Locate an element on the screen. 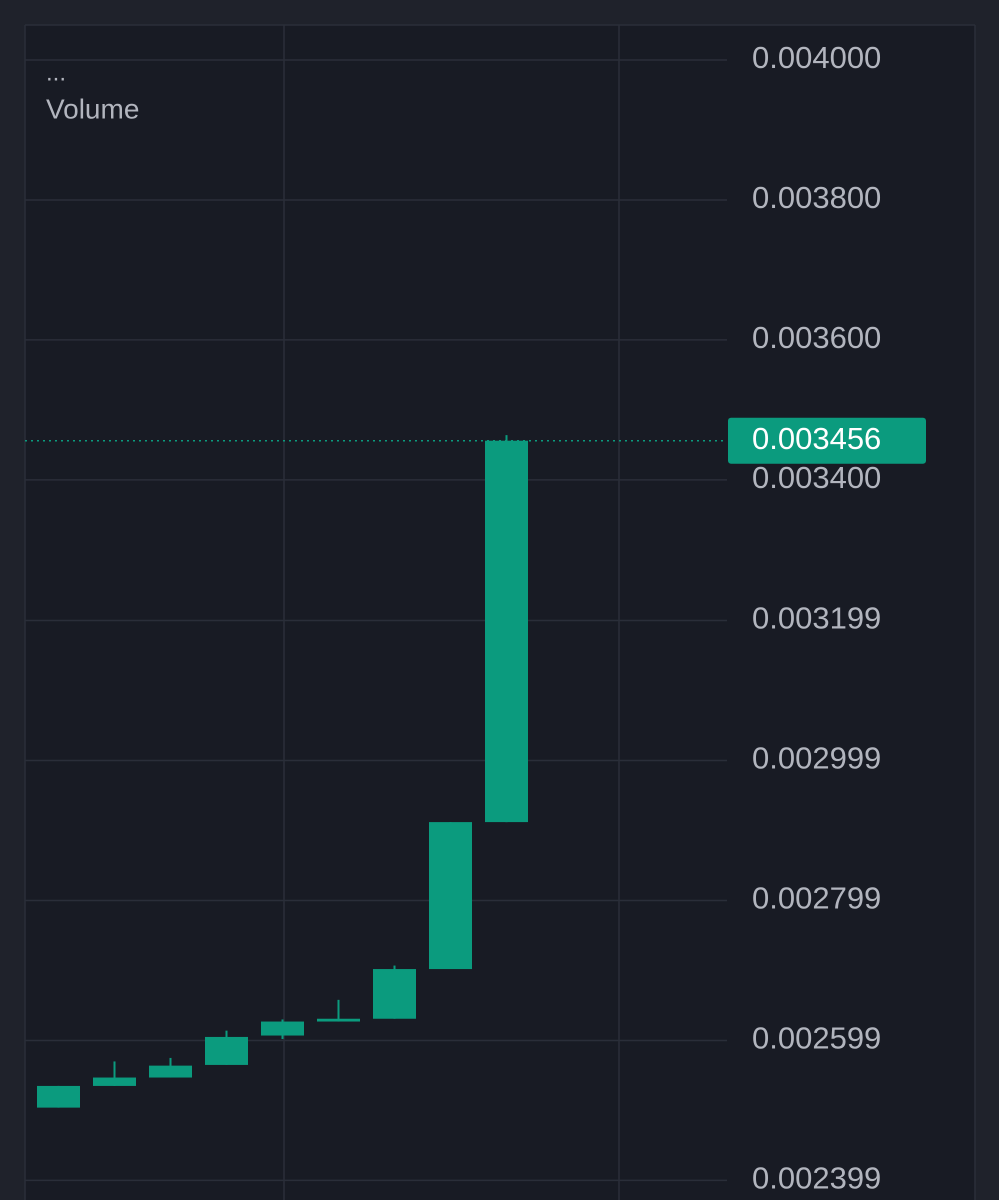 The height and width of the screenshot is (1200, 999). last-price-label: 0.003456 is located at coordinates (816, 438).